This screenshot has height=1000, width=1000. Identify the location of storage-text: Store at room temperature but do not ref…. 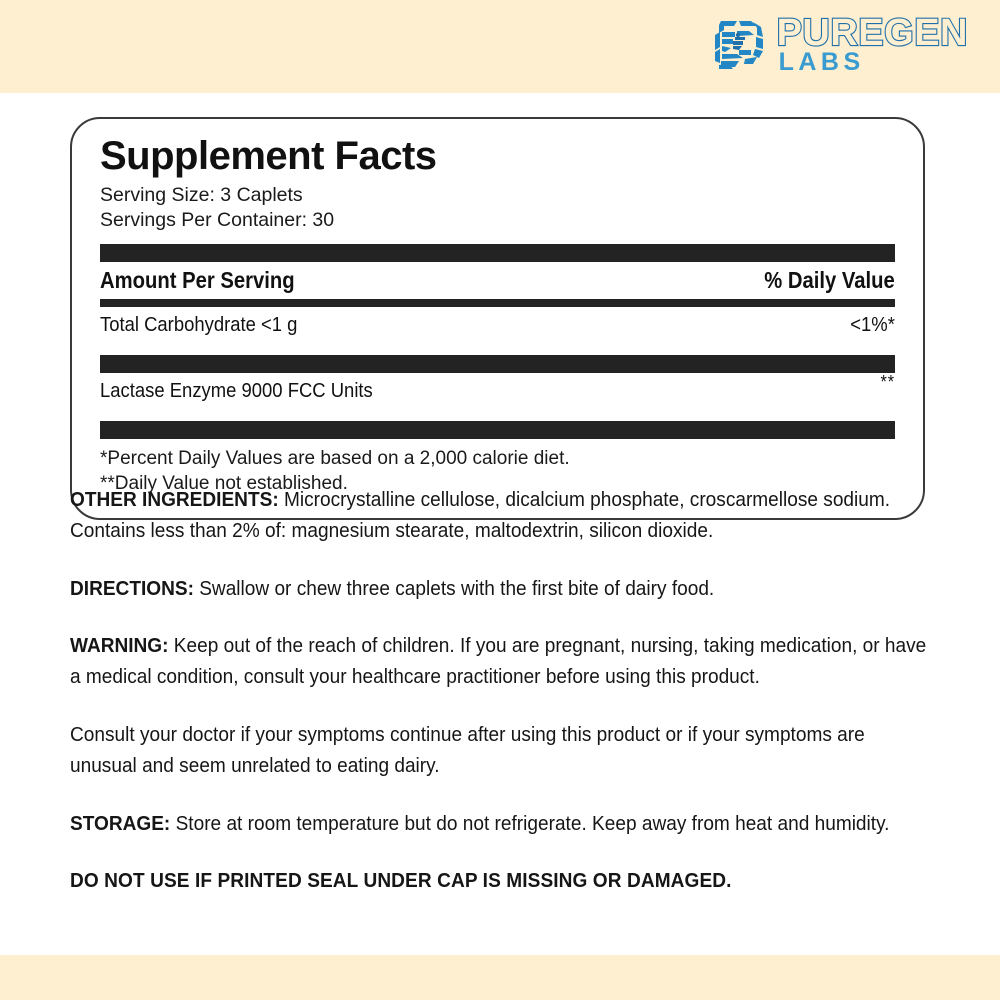
(530, 823).